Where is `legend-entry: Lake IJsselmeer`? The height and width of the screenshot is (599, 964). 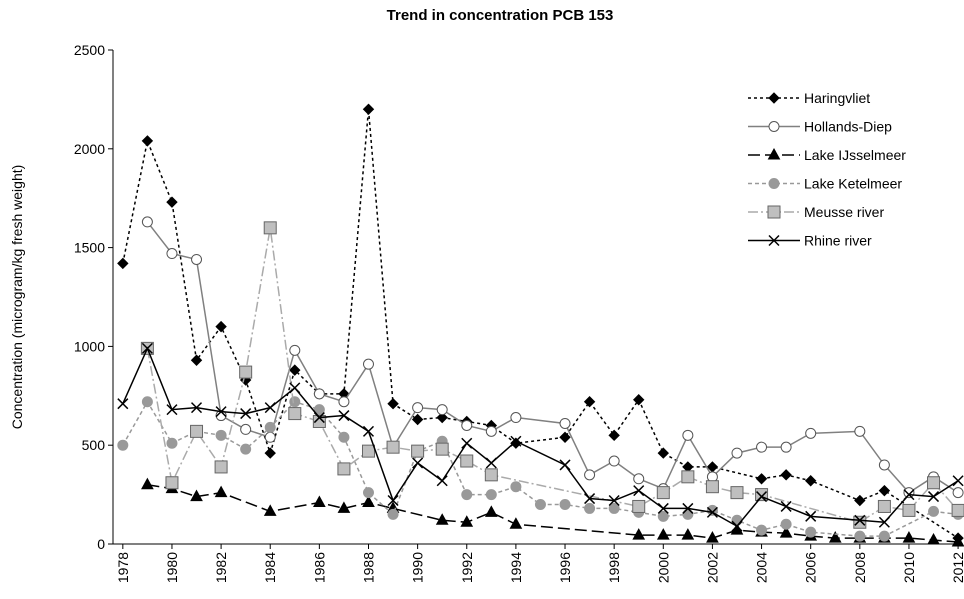
legend-entry: Lake IJsselmeer is located at coordinates (827, 155).